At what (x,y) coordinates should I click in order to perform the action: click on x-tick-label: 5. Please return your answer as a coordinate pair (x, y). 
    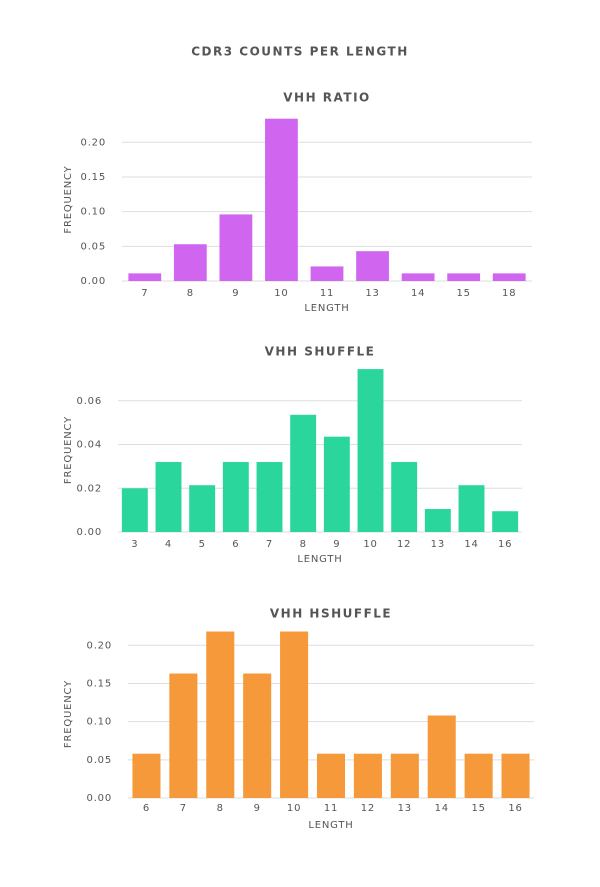
    Looking at the image, I should click on (202, 544).